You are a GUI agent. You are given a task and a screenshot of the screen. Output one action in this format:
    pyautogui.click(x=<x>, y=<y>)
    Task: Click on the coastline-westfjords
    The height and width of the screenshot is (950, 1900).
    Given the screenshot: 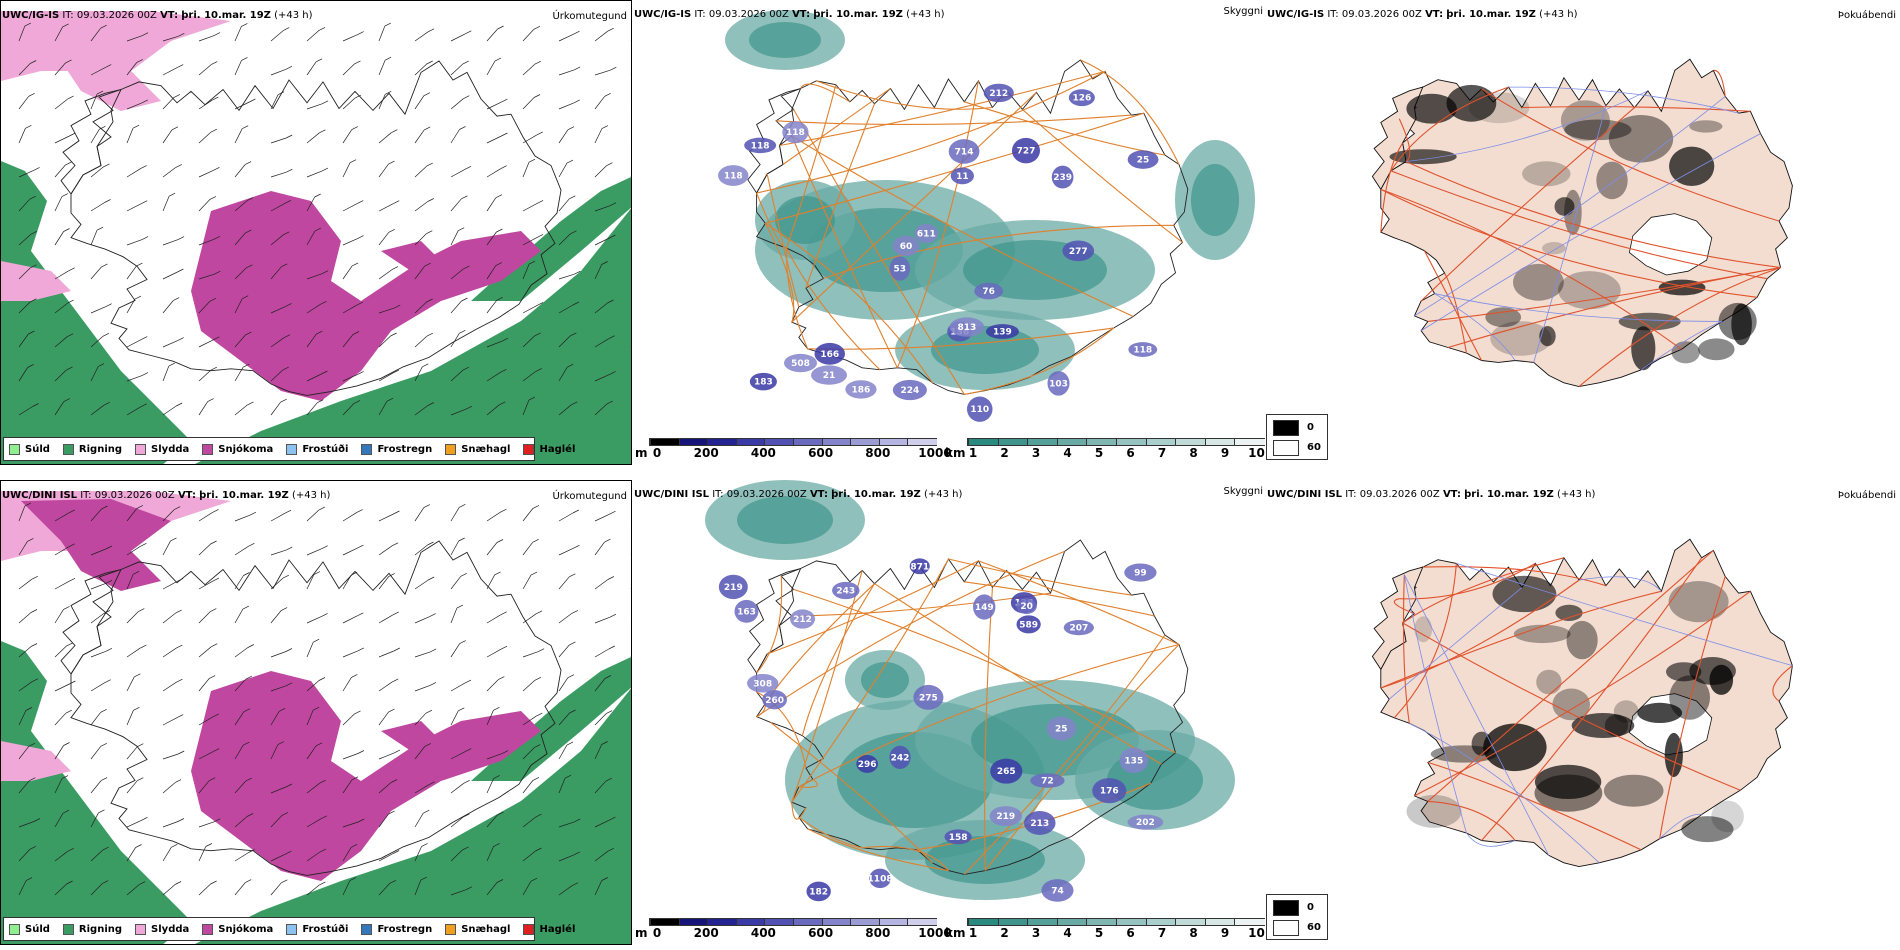 What is the action you would take?
    pyautogui.click(x=774, y=620)
    